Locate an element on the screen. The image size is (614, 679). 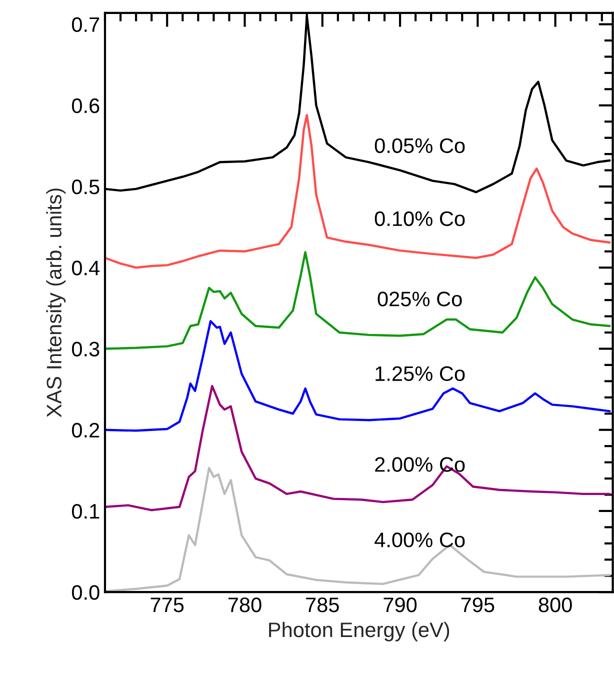
y-tick-label: 0.3 is located at coordinates (86, 349).